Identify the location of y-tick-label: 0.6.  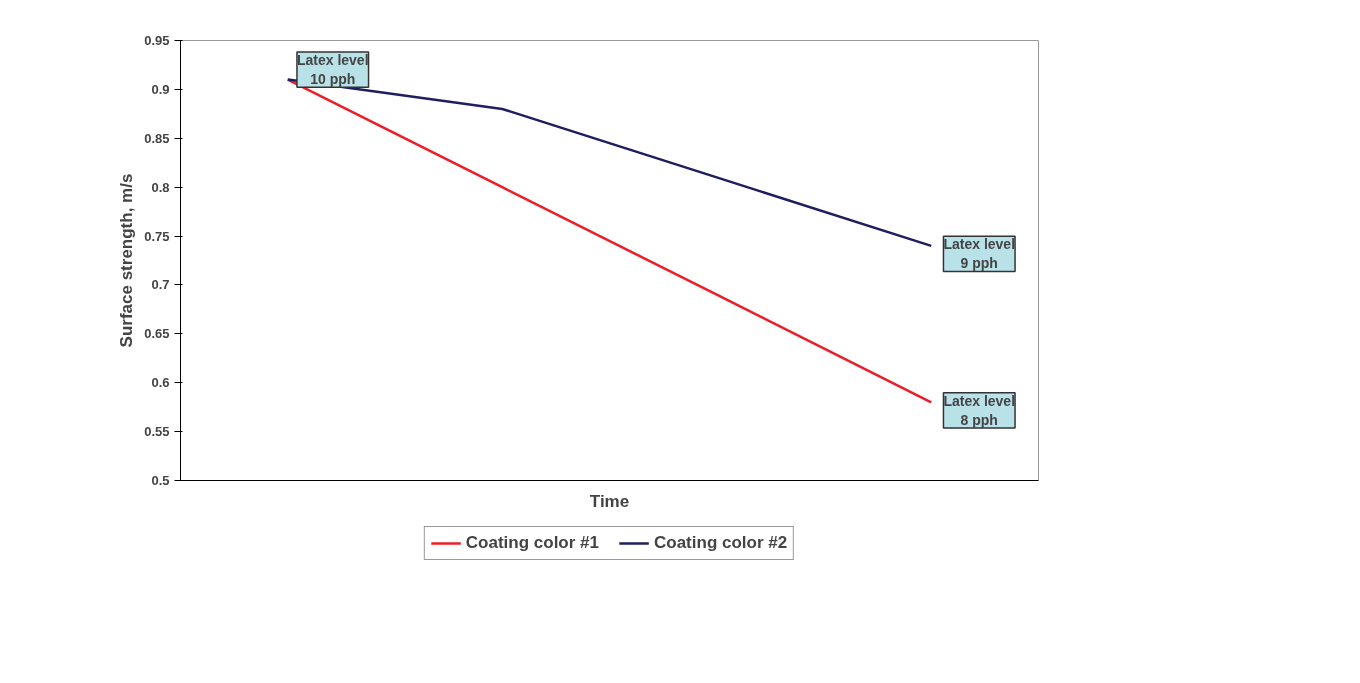
(160, 383).